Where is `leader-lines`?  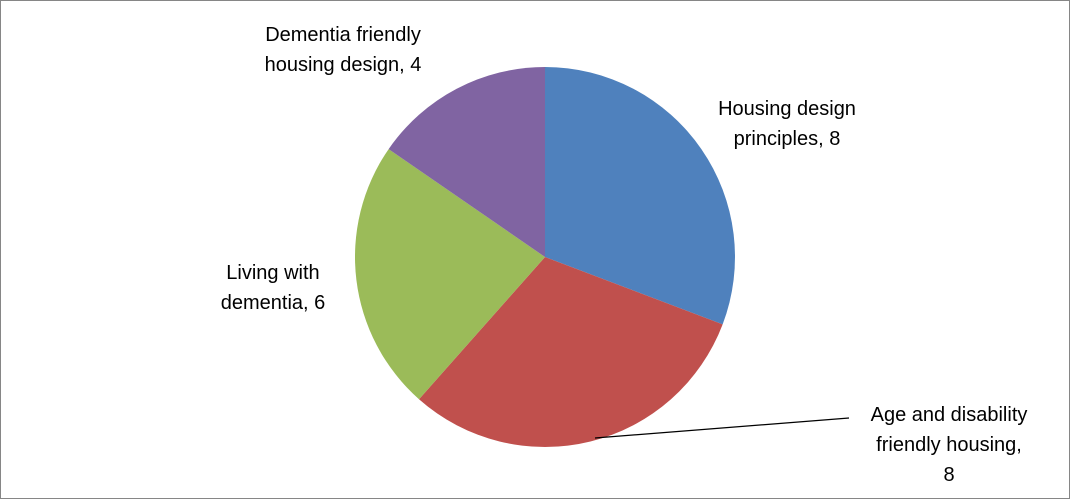
leader-lines is located at coordinates (722, 428).